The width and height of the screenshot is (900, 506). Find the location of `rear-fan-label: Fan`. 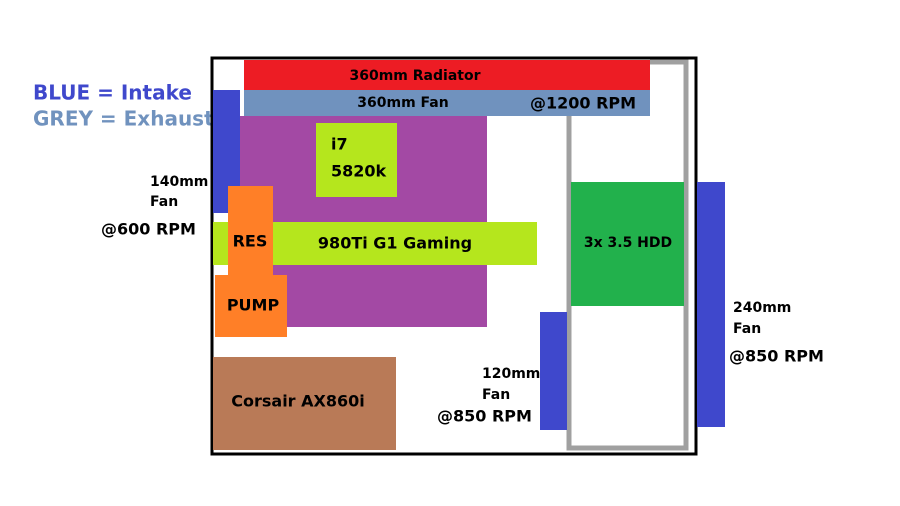

rear-fan-label: Fan is located at coordinates (164, 202).